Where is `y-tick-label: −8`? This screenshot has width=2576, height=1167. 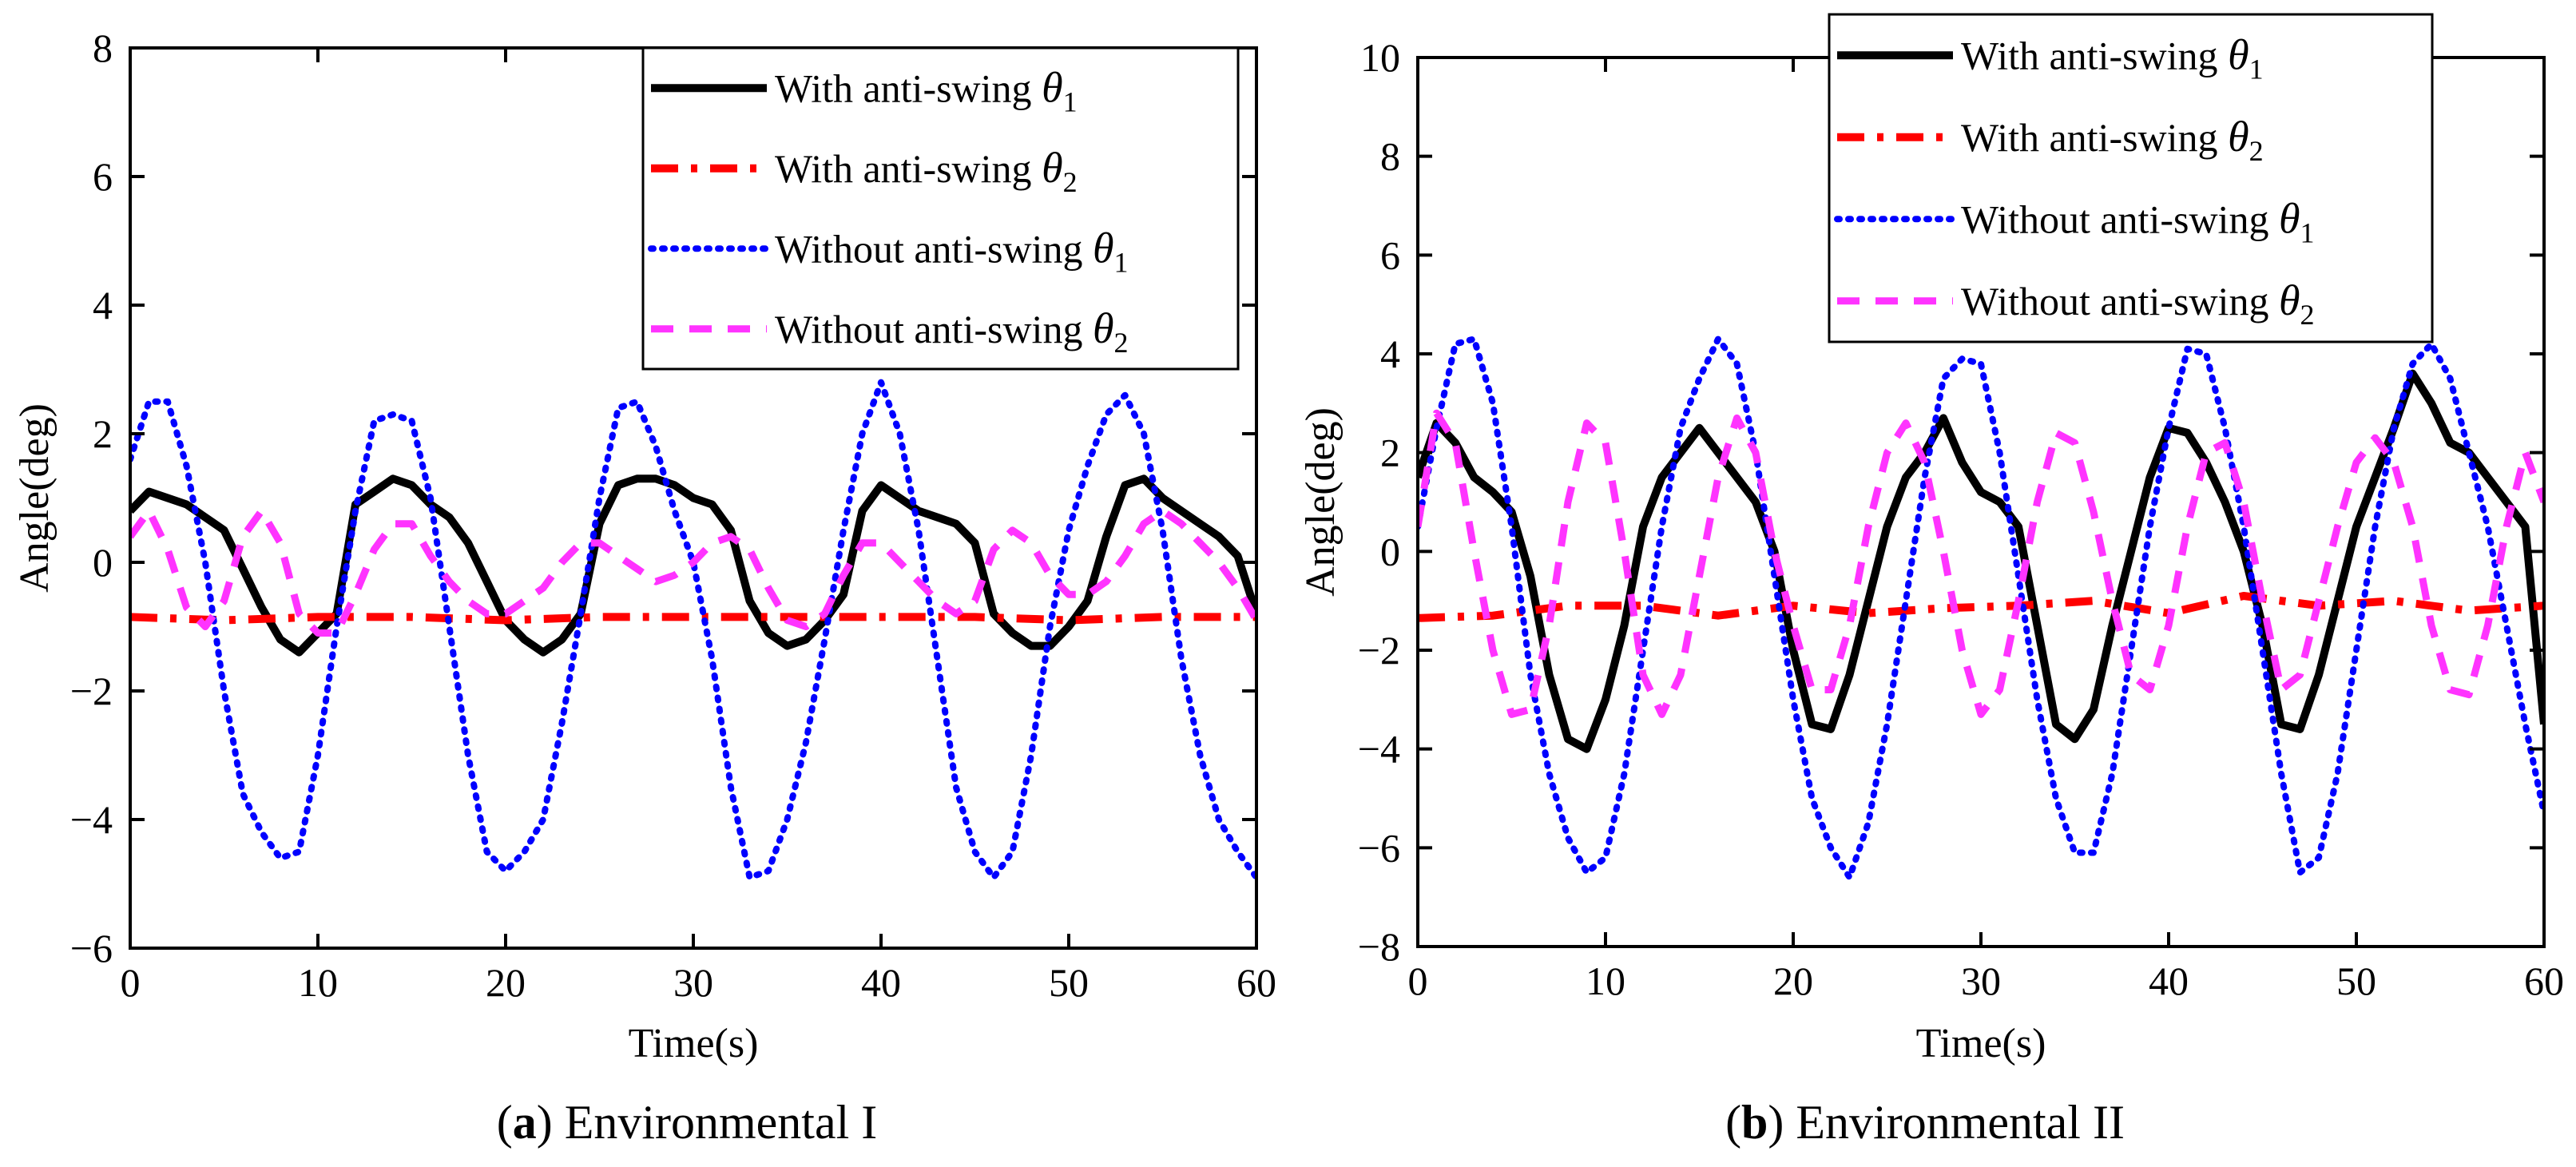
y-tick-label: −8 is located at coordinates (1379, 947).